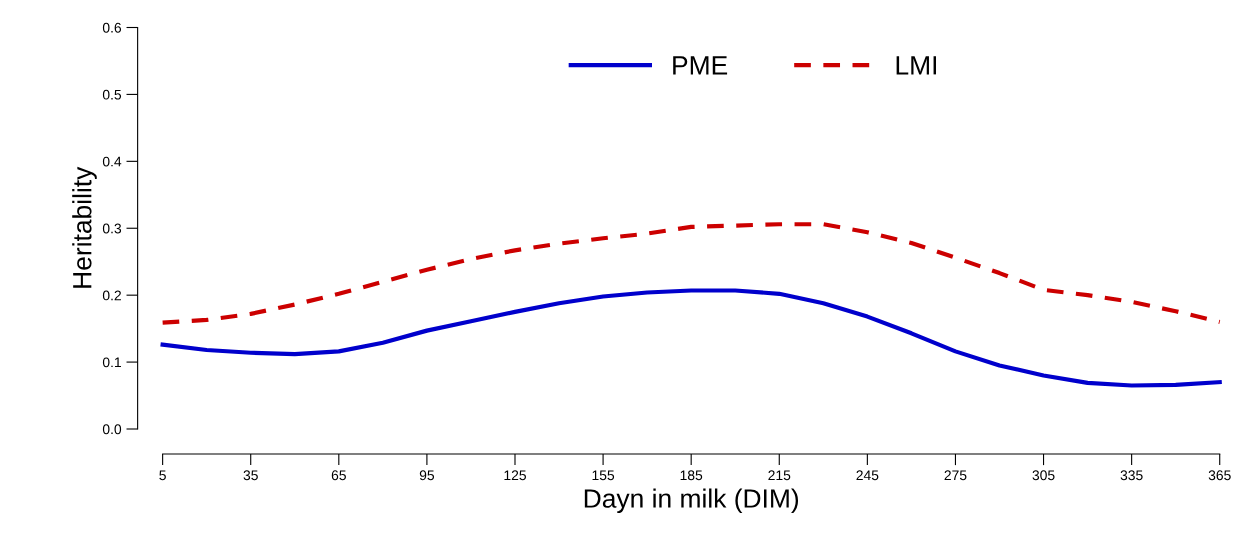  I want to click on x-tick-label: 185, so click(691, 475).